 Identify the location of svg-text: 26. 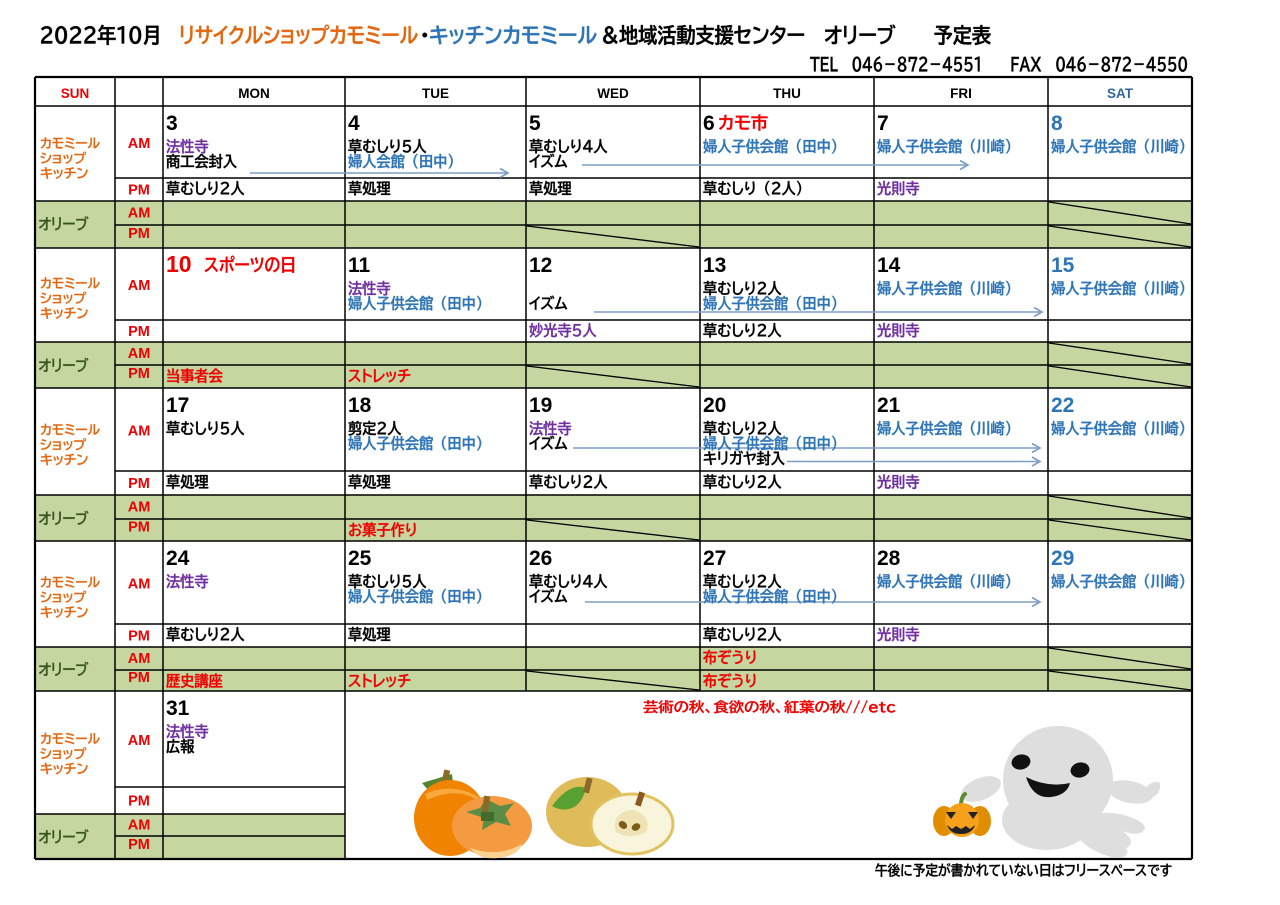
(540, 558).